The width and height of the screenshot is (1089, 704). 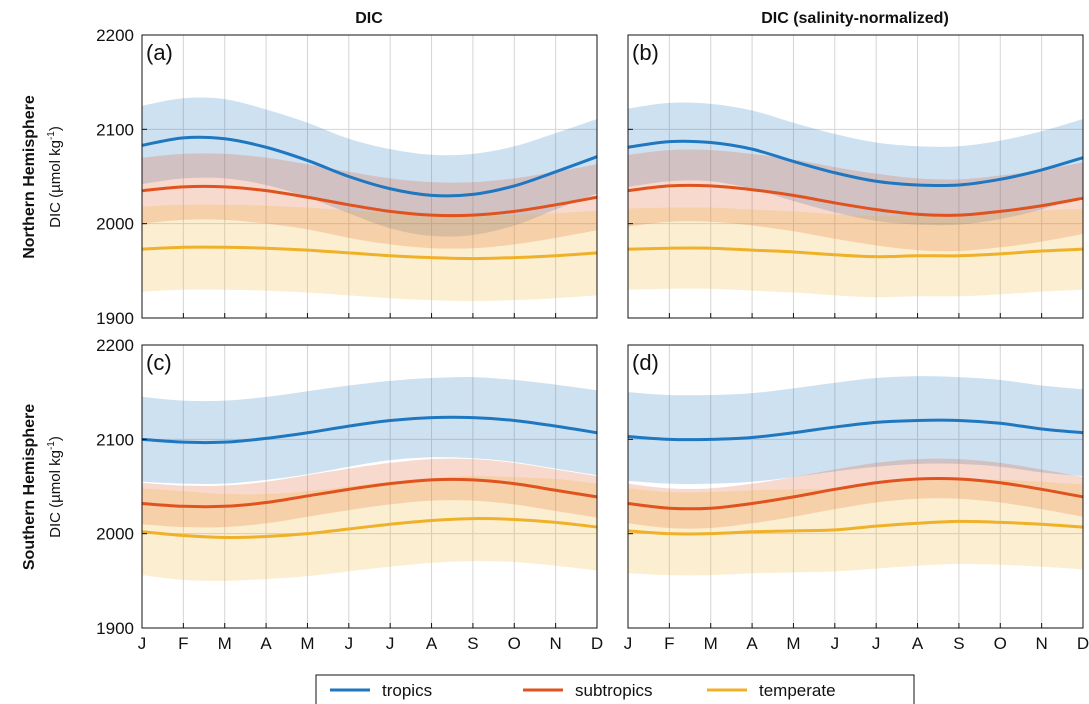 I want to click on panel-tag: (c), so click(x=159, y=362).